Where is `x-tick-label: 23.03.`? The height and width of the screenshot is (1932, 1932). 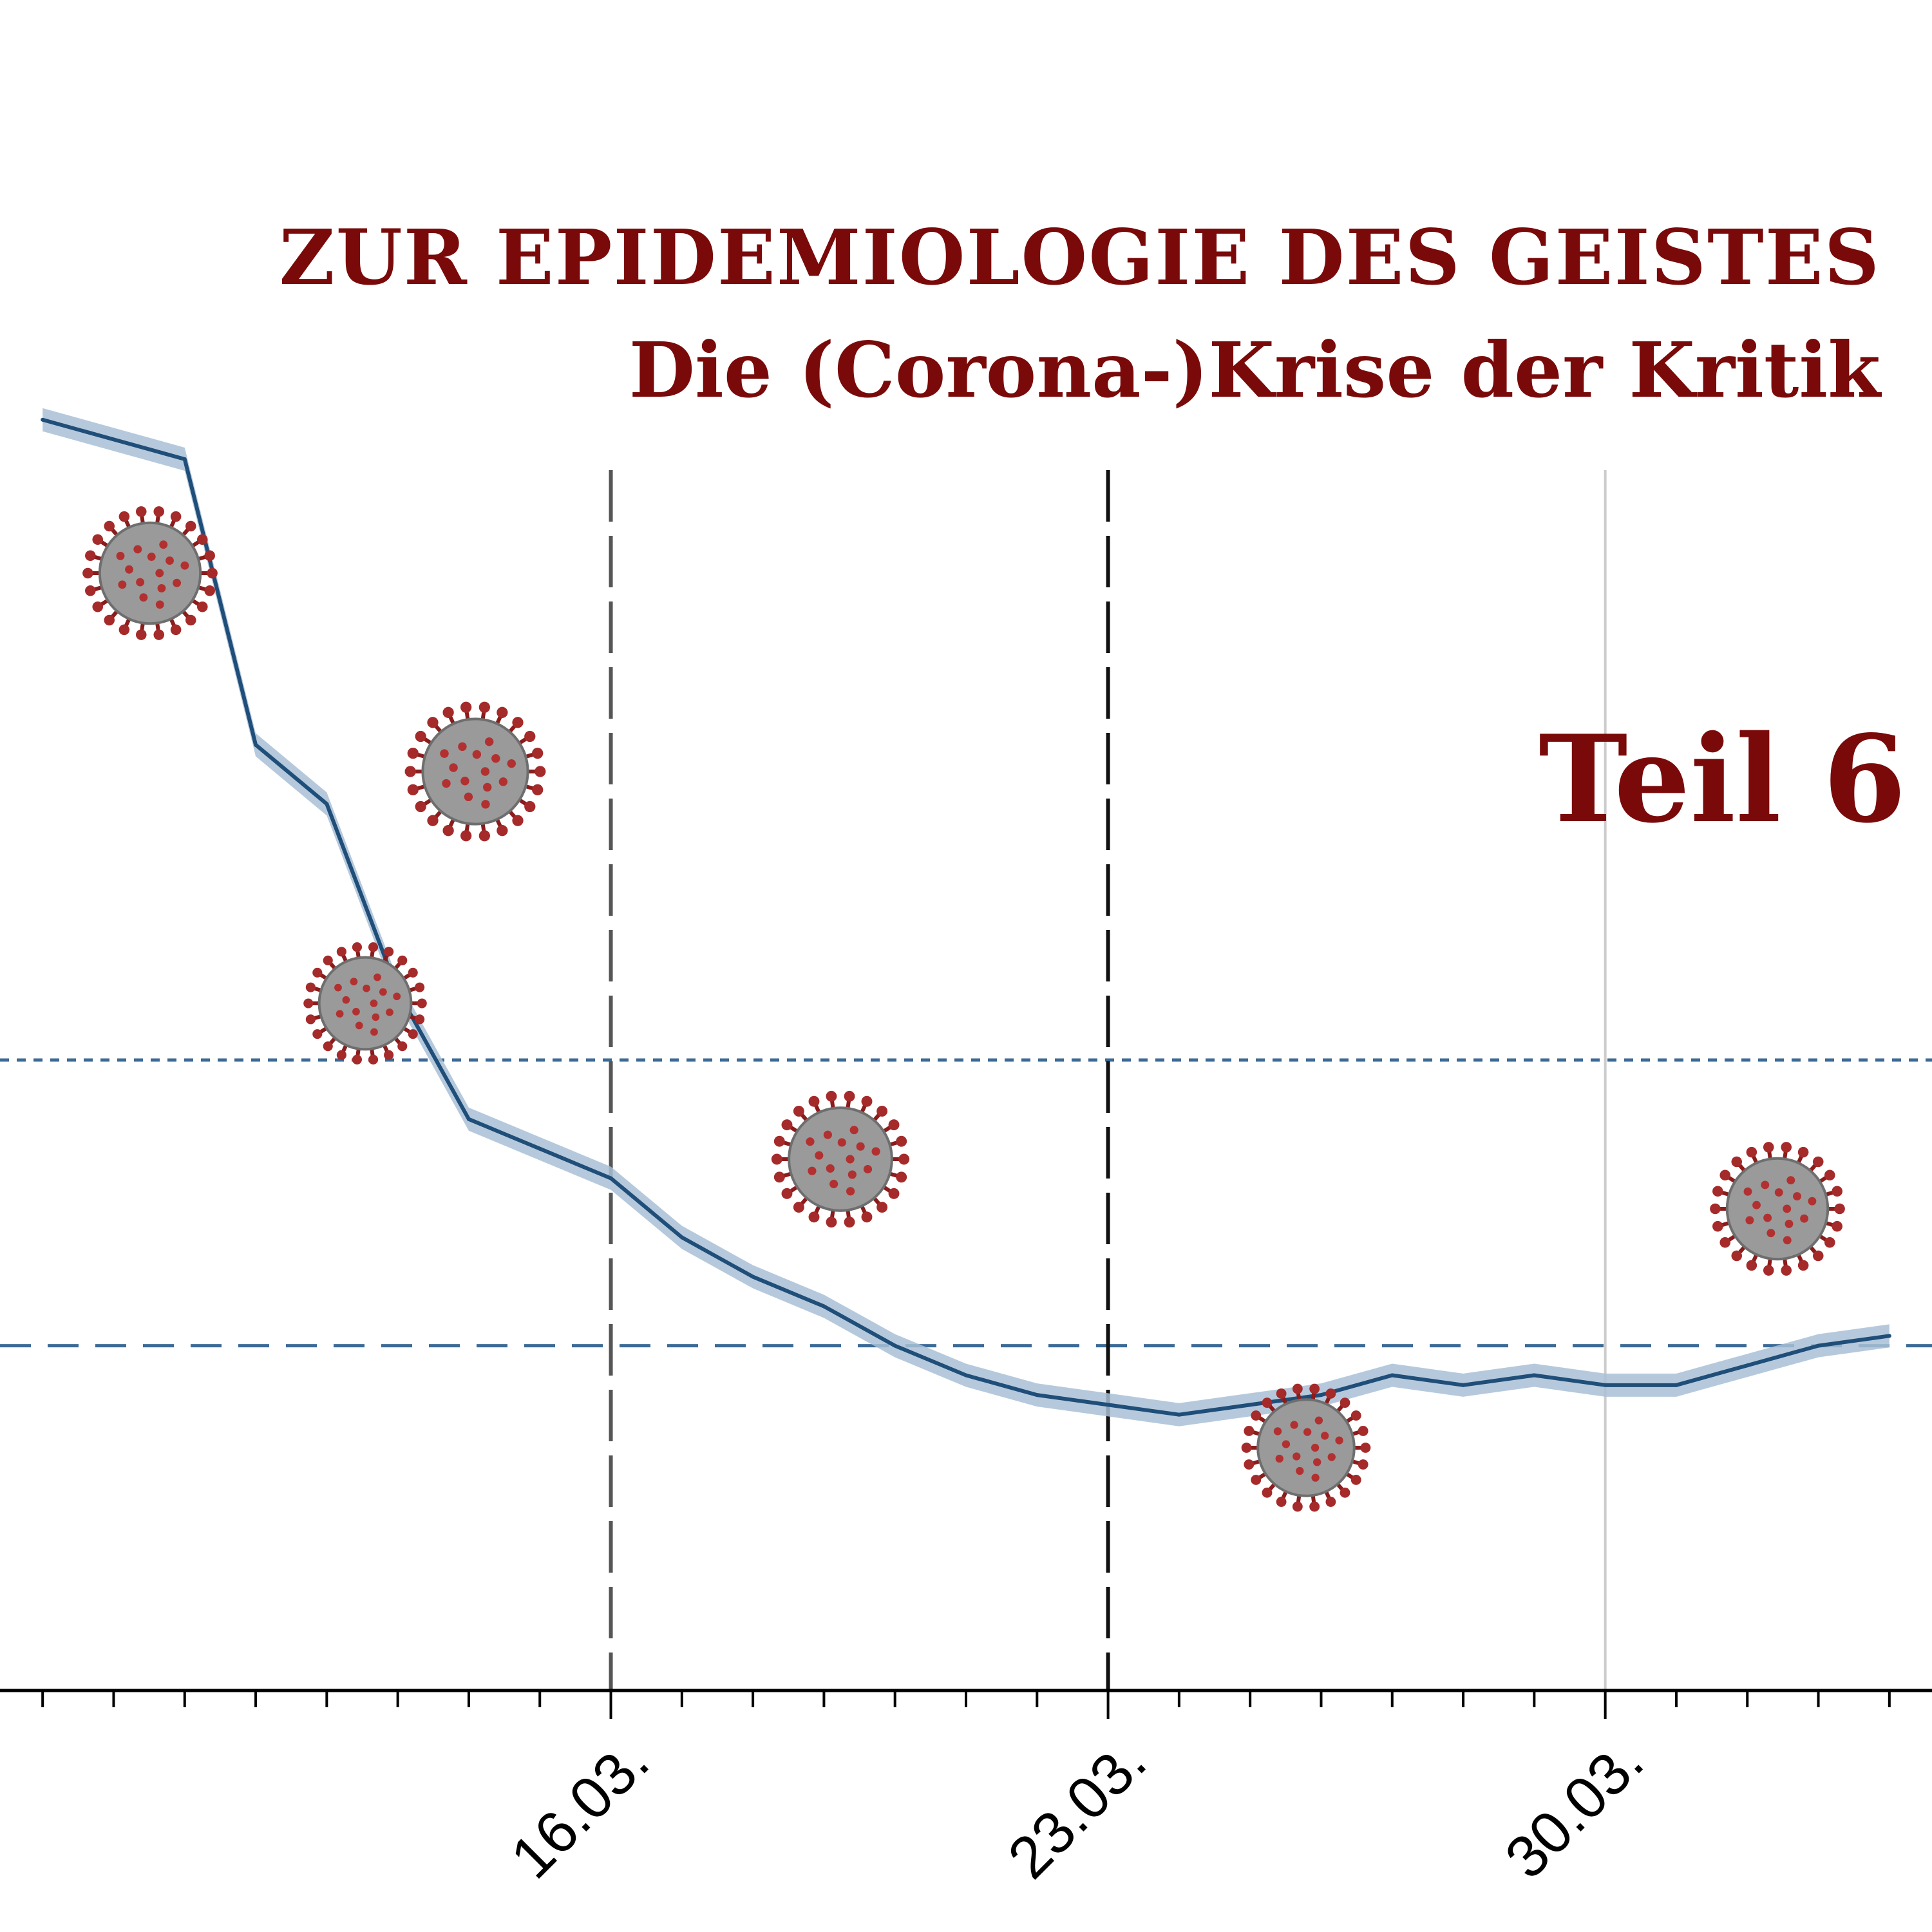
x-tick-label: 23.03. is located at coordinates (1077, 1810).